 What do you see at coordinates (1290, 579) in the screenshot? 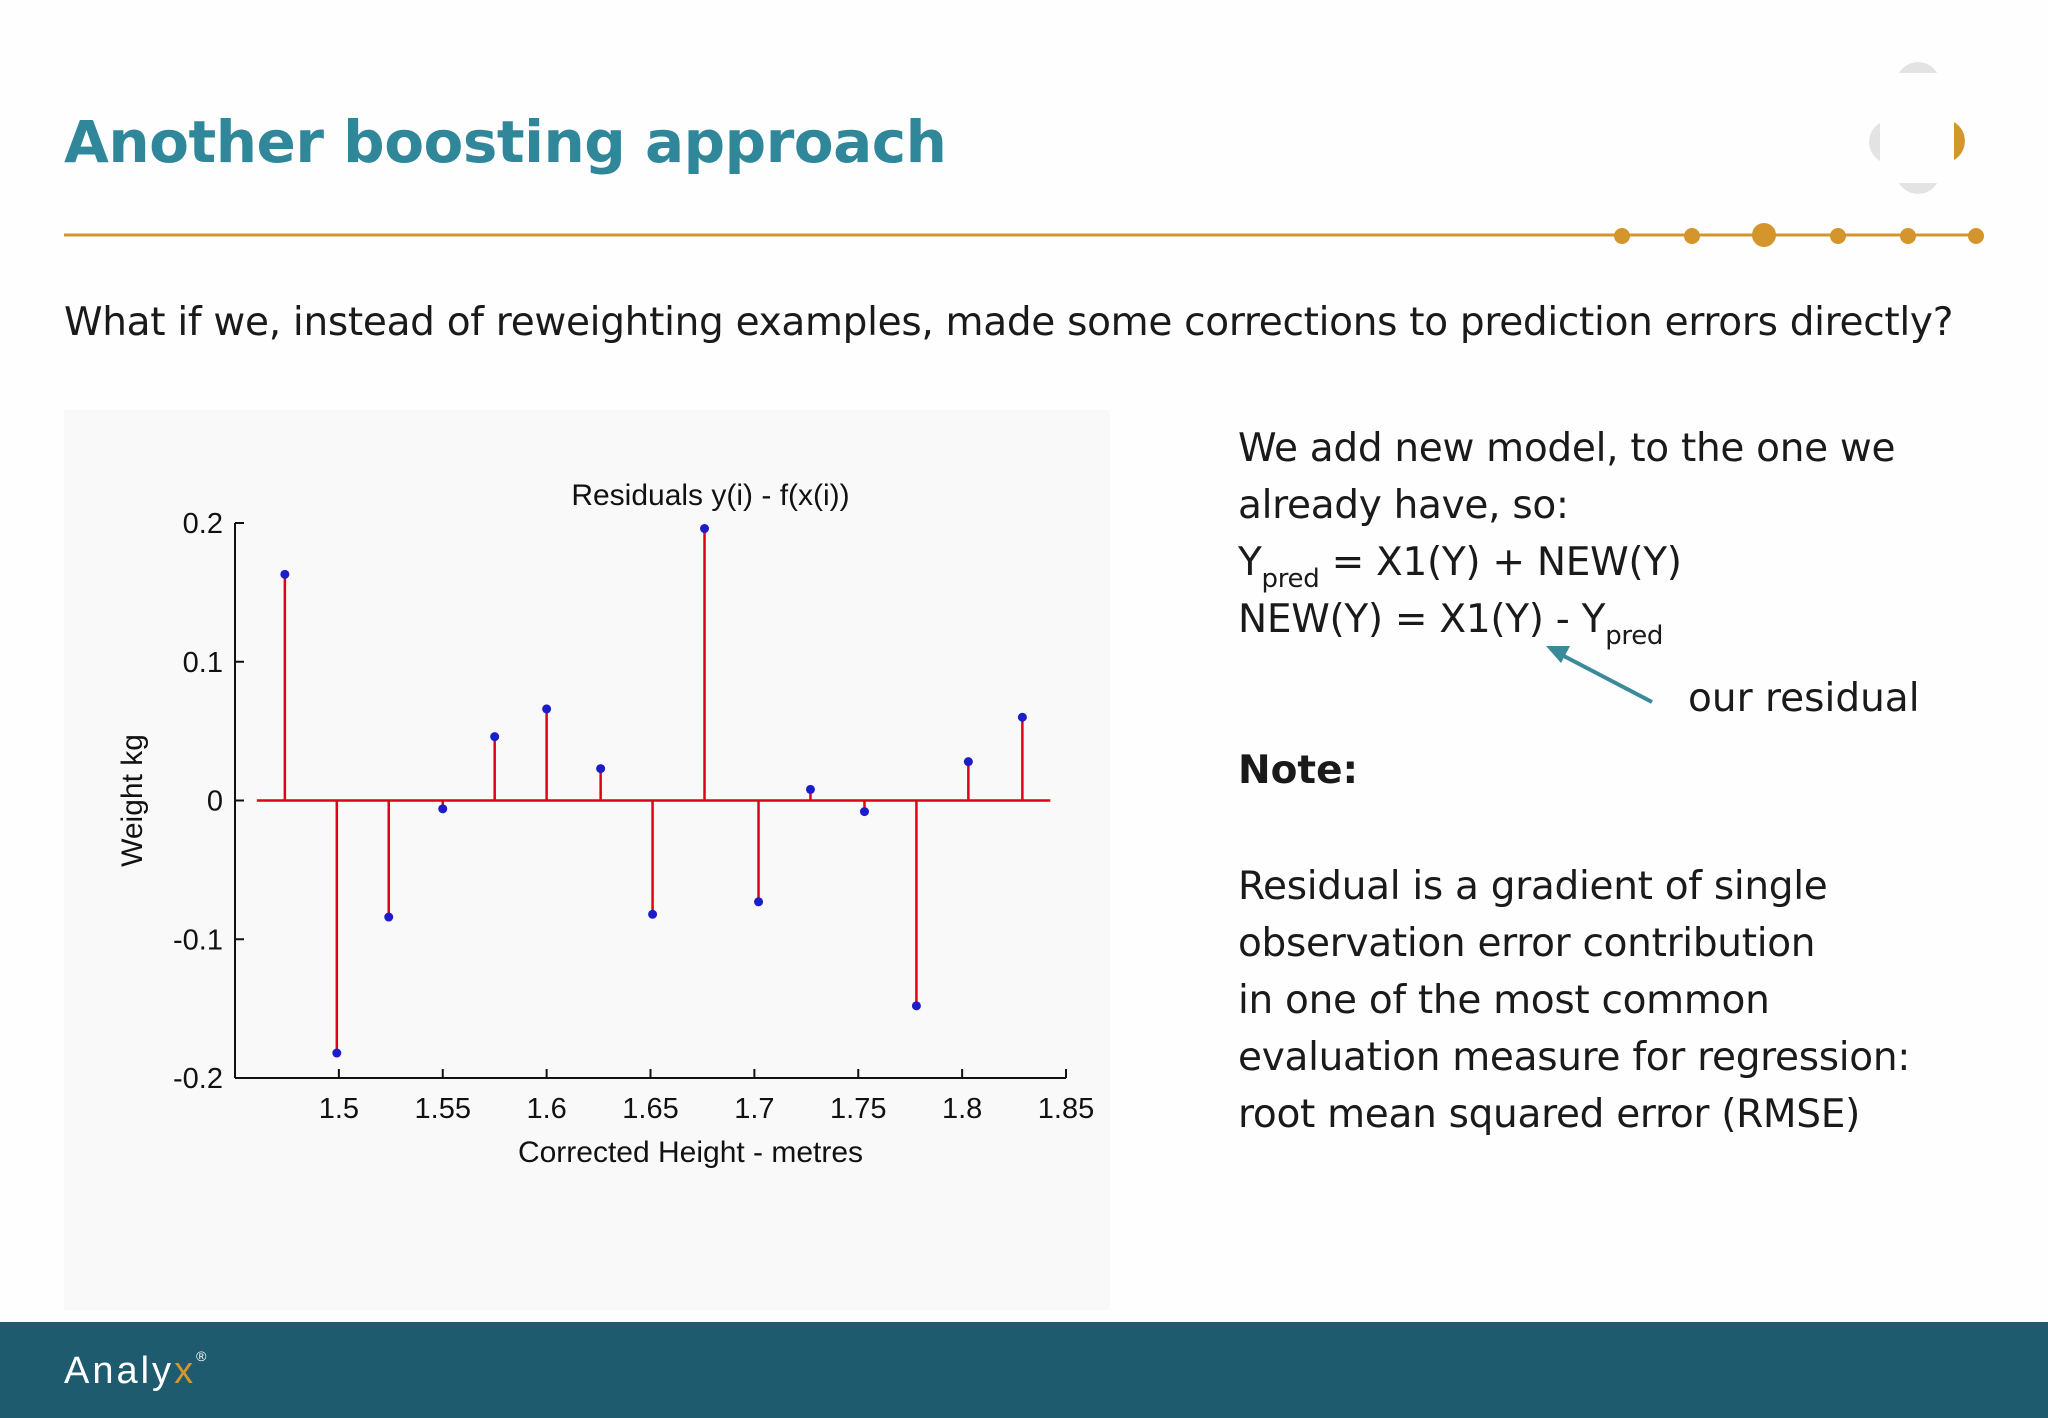
I see `equation-1-subscript: pred` at bounding box center [1290, 579].